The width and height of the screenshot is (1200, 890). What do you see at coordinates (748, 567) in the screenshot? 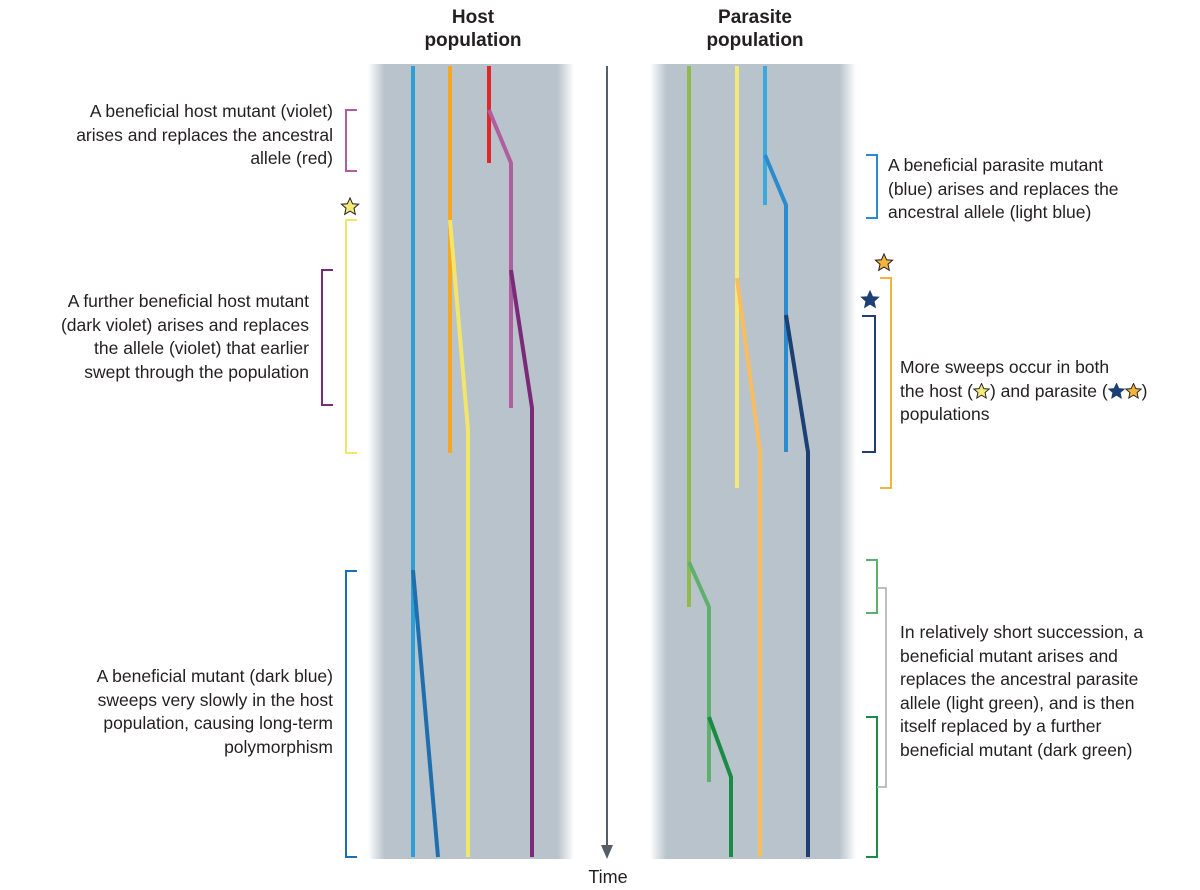
I see `parasite-light-orange-lineage` at bounding box center [748, 567].